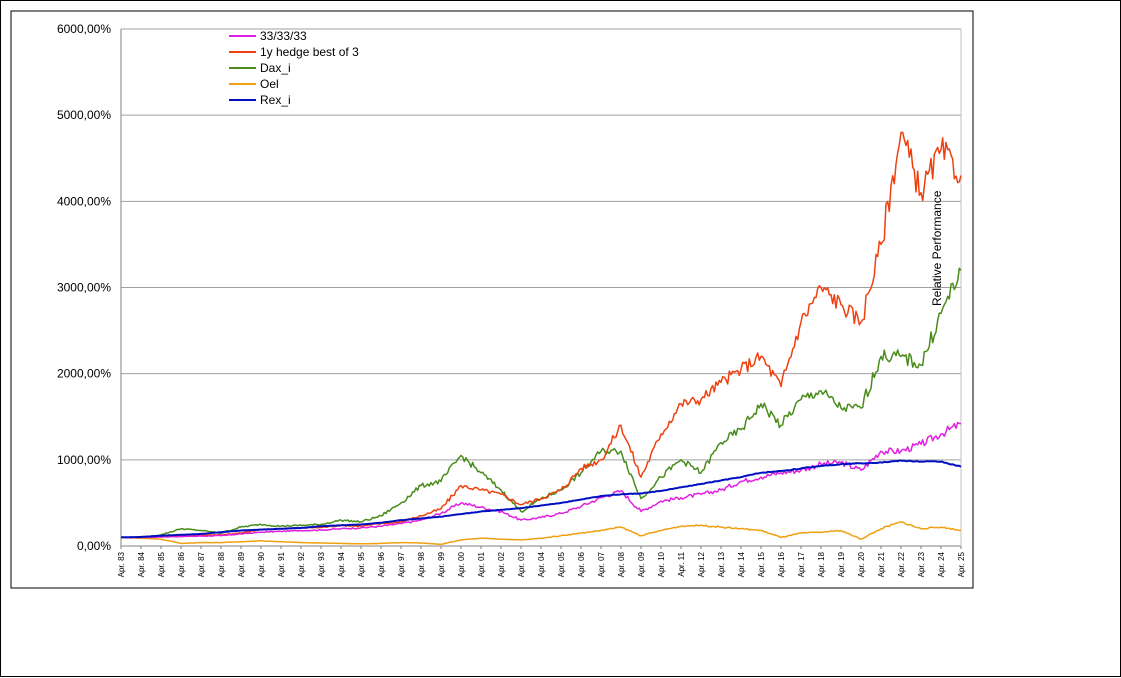 The image size is (1121, 678). I want to click on x-tick-label: Apr. 07, so click(601, 564).